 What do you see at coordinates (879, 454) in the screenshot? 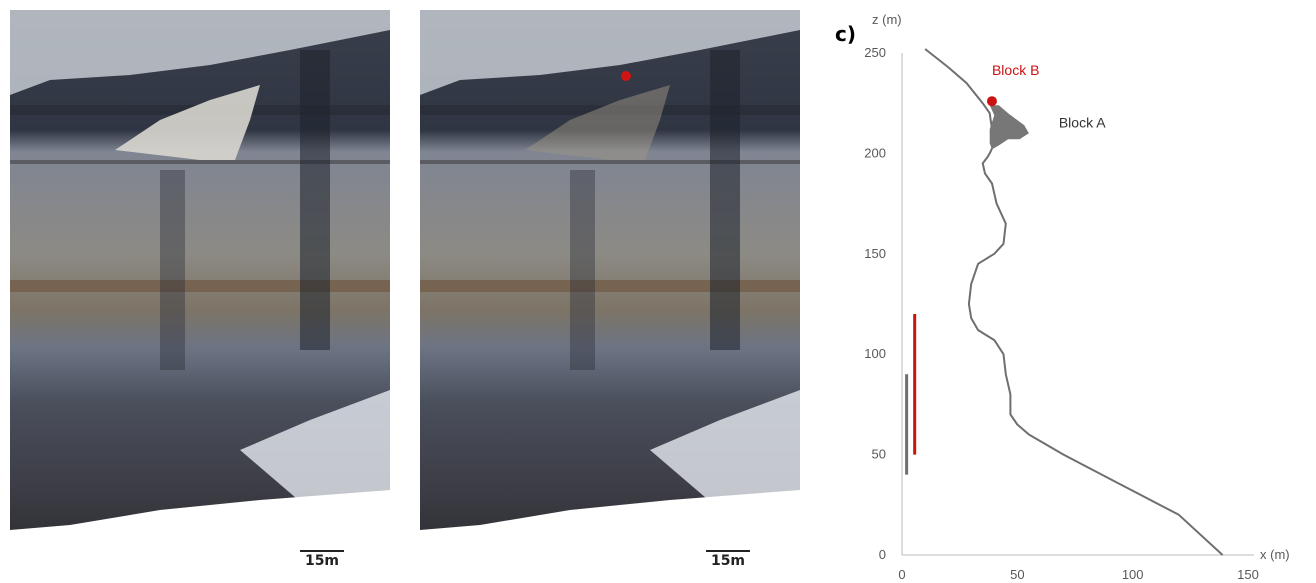
I see `y-tick-label: 50` at bounding box center [879, 454].